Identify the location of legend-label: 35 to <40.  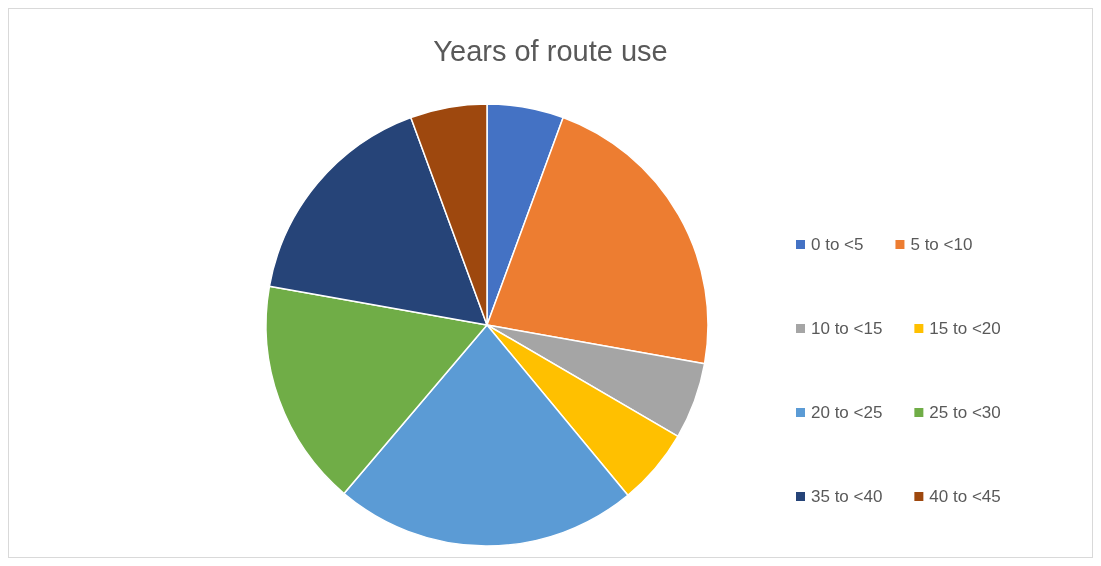
(847, 496).